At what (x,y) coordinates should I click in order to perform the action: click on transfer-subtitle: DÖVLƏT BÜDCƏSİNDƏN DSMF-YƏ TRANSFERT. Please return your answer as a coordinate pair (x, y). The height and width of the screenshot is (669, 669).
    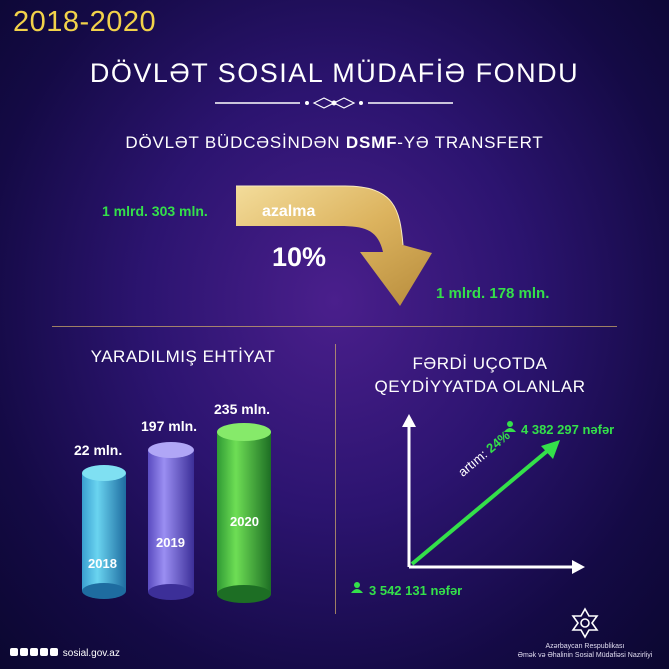
    Looking at the image, I should click on (334, 142).